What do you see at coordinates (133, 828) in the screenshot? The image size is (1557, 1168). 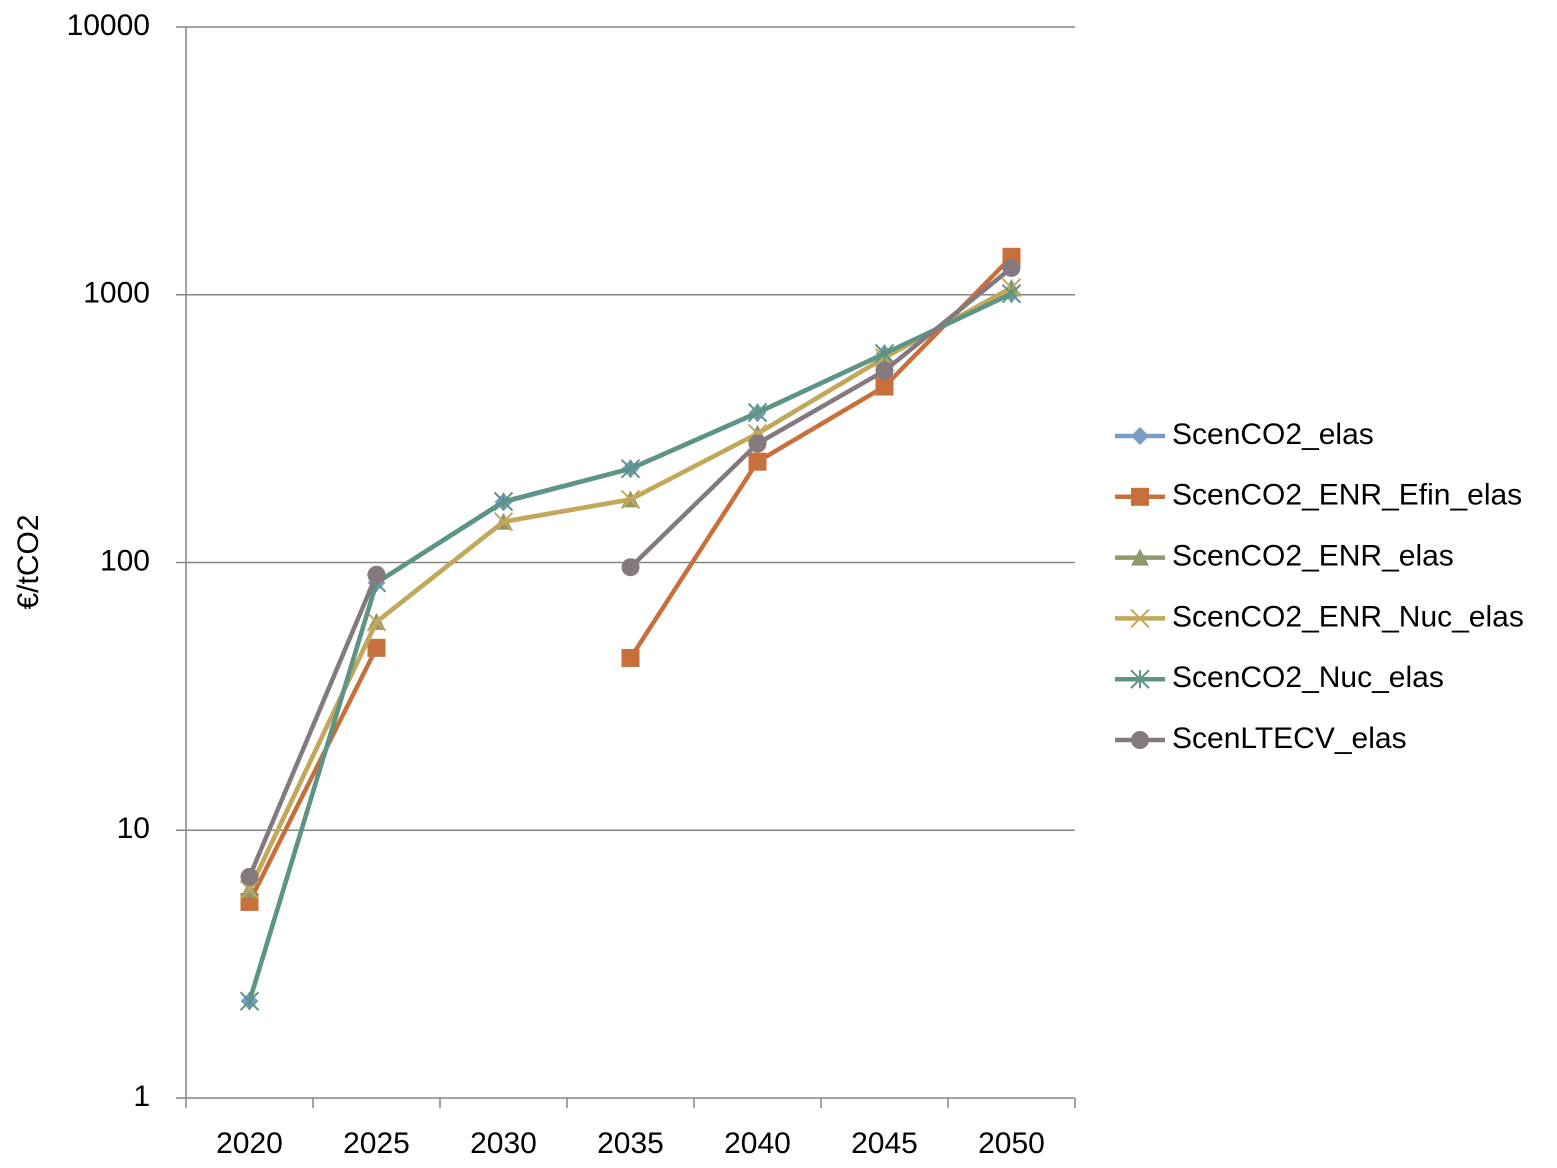 I see `y-tick-label: 10` at bounding box center [133, 828].